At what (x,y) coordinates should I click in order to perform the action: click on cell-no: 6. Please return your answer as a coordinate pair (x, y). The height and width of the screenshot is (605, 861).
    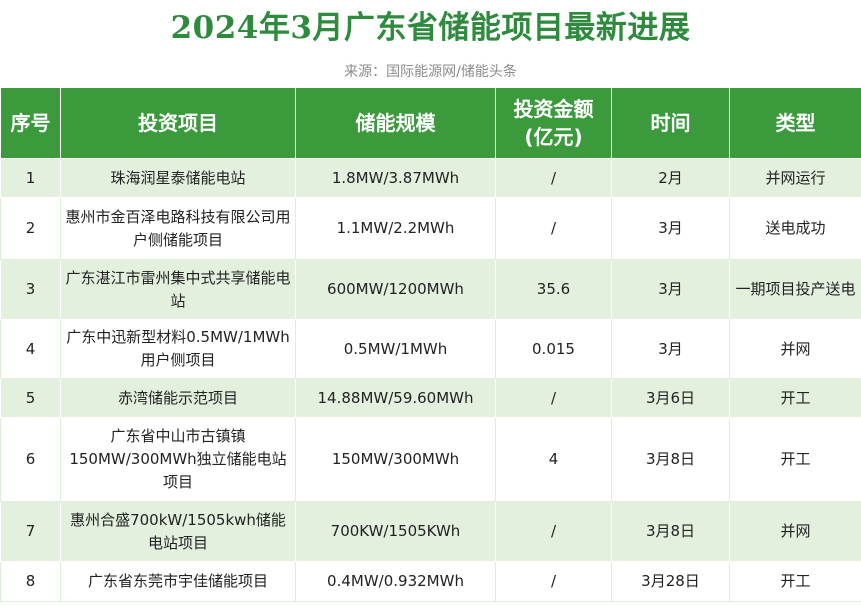
    Looking at the image, I should click on (30, 459).